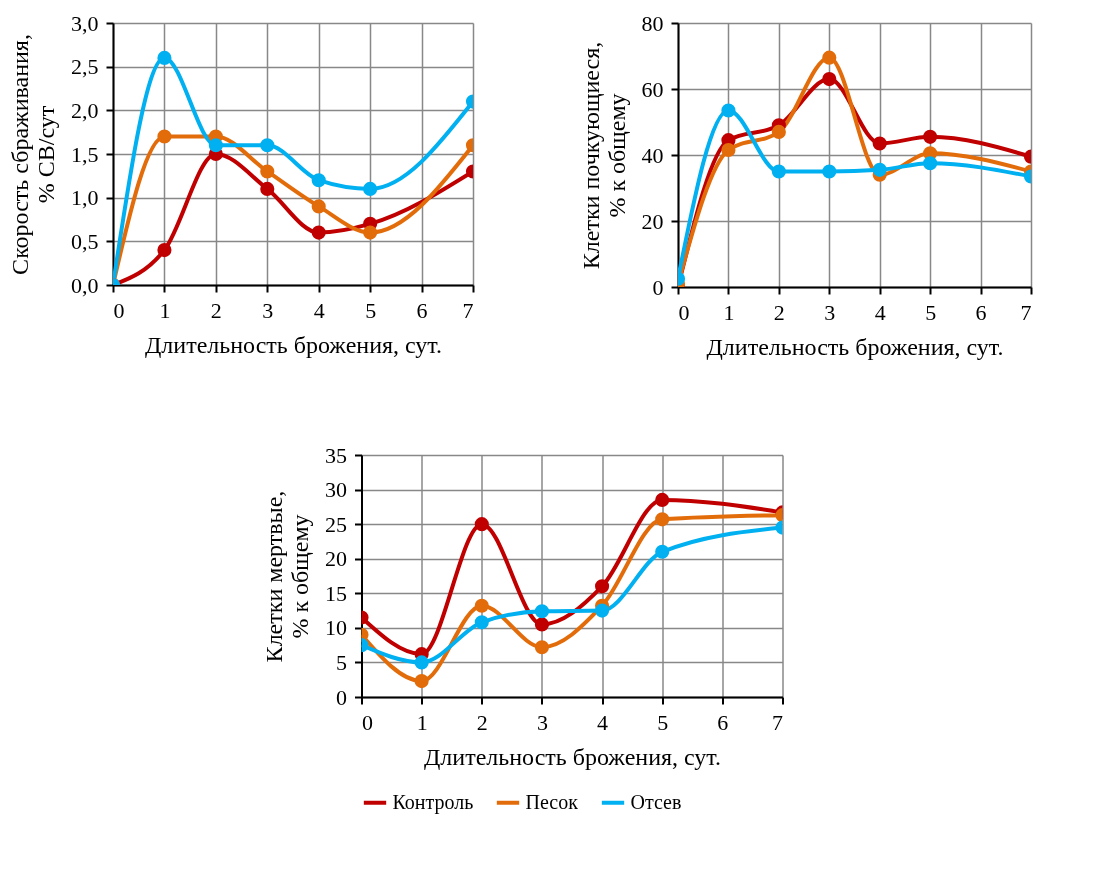  Describe the element at coordinates (603, 155) in the screenshot. I see `y-axis-title: Клетки почкующиеся, % к общему` at that location.